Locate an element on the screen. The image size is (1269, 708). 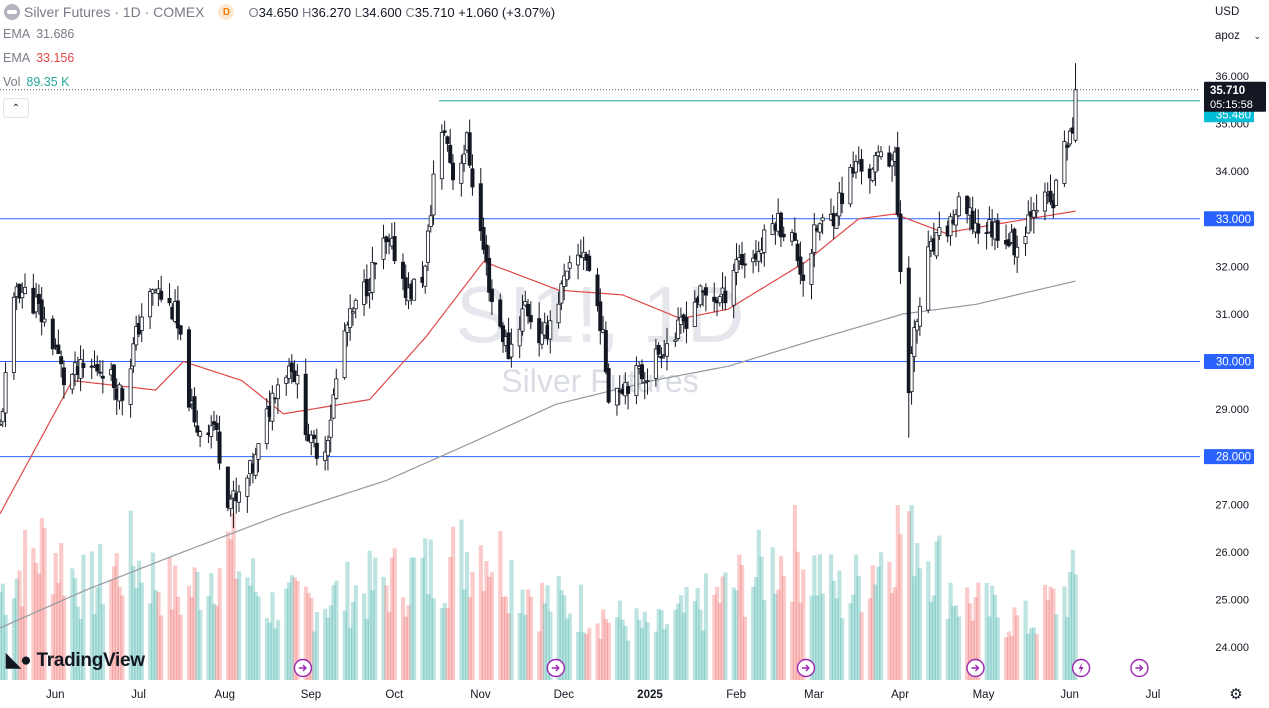
indicator-ema-fast: EMA 33.156 is located at coordinates (38, 58).